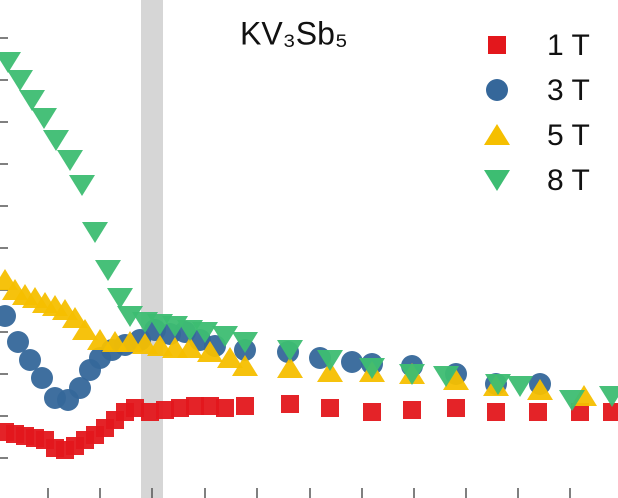 This screenshot has width=618, height=498. What do you see at coordinates (152, 249) in the screenshot?
I see `shaded-region` at bounding box center [152, 249].